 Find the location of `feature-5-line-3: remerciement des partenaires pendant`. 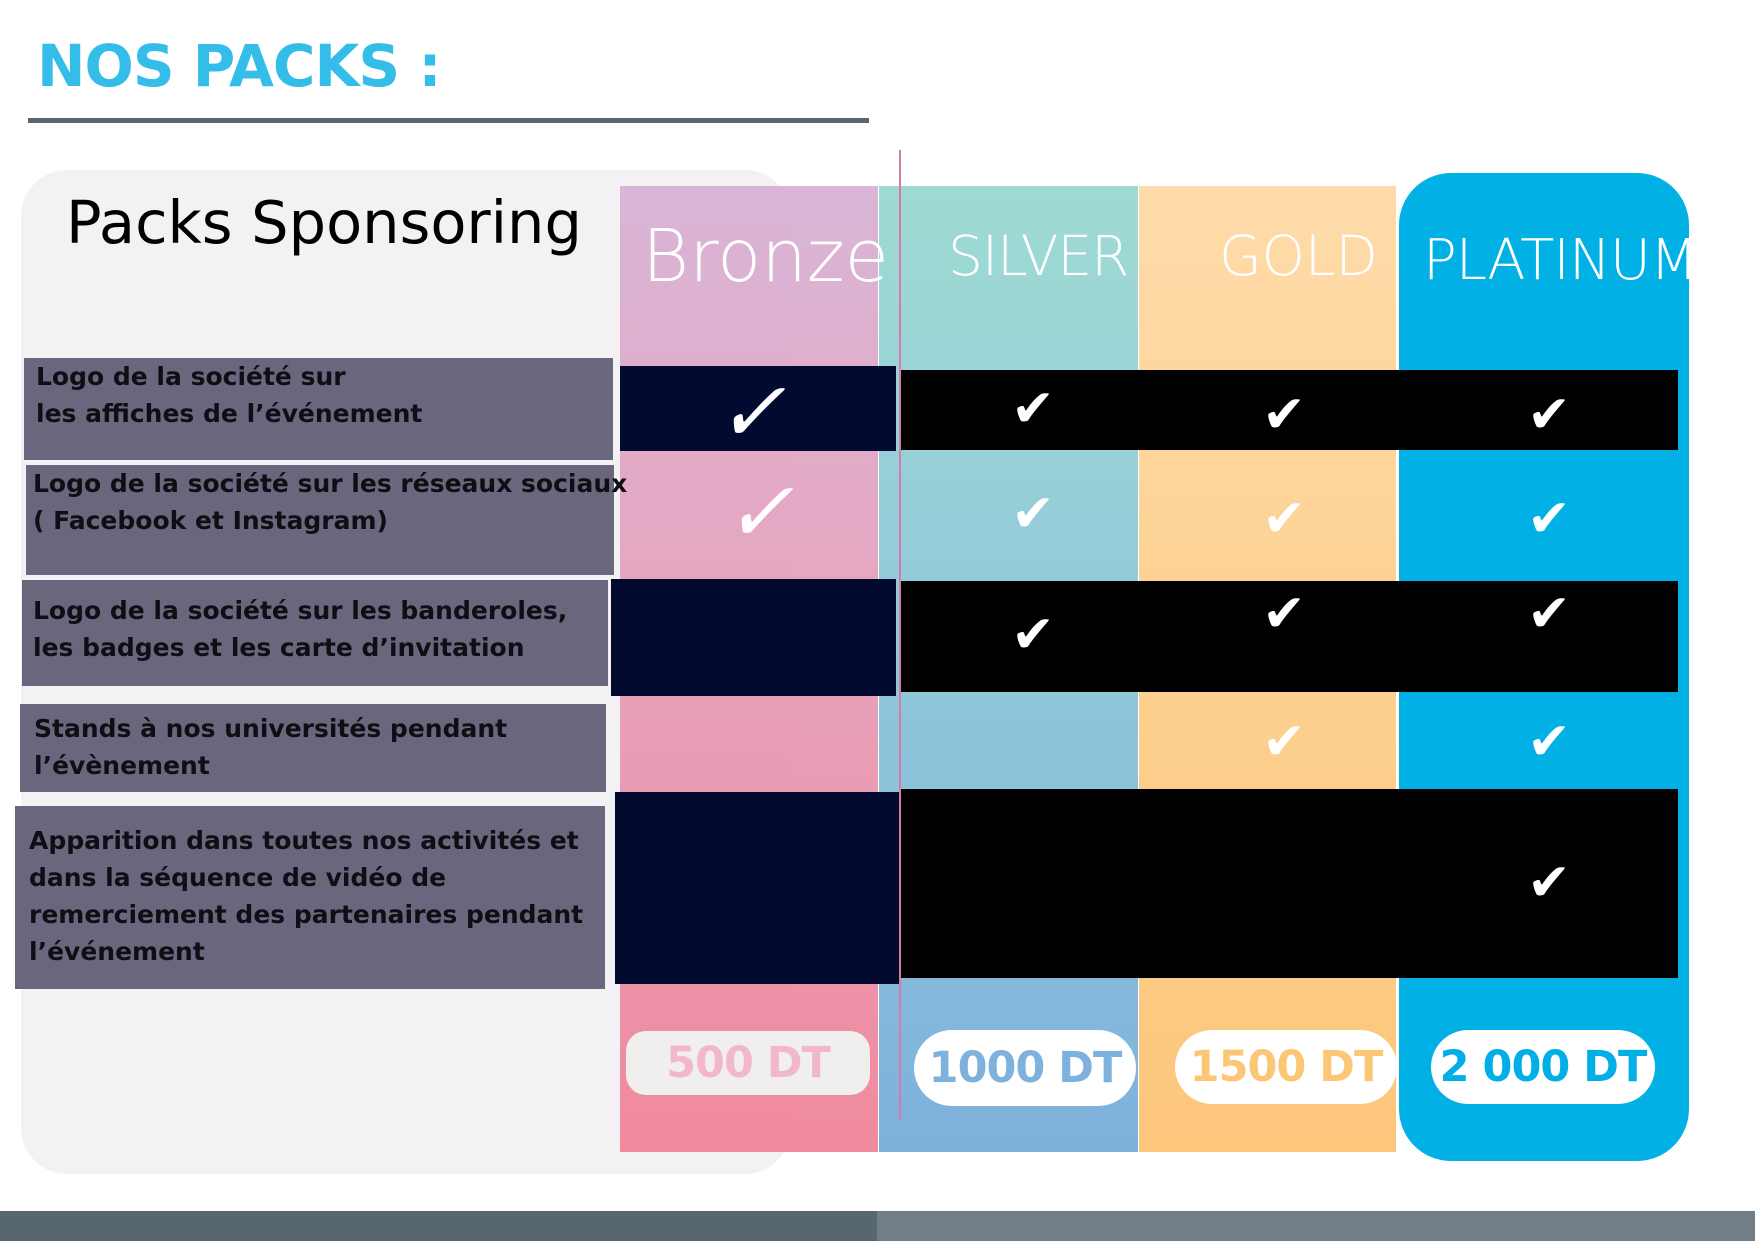

feature-5-line-3: remerciement des partenaires pendant is located at coordinates (306, 914).